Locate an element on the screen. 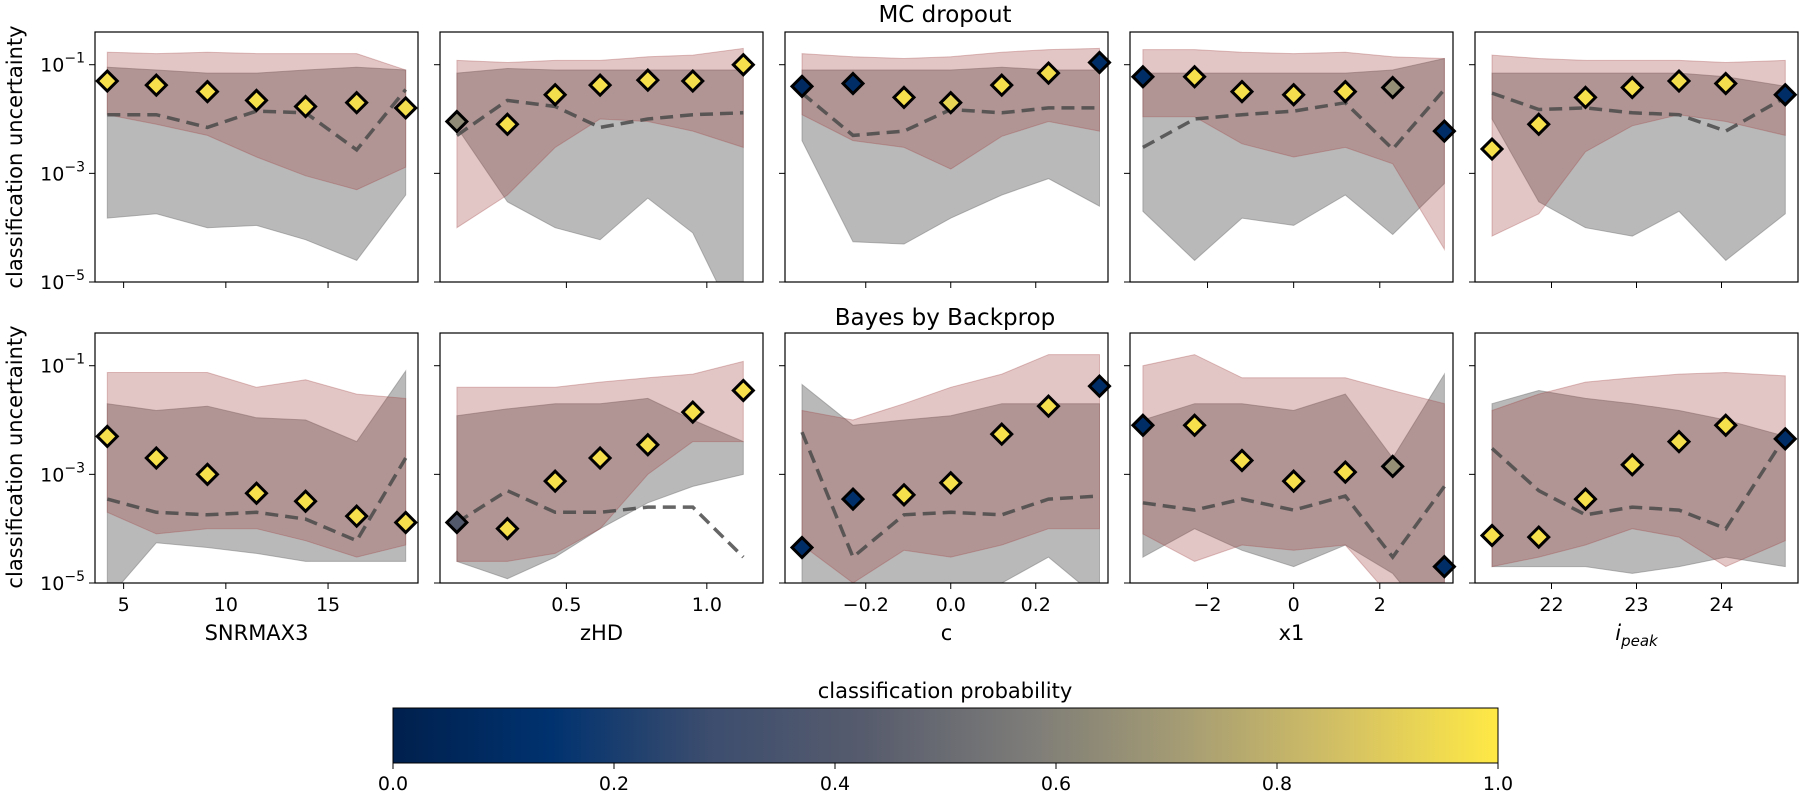 The height and width of the screenshot is (800, 1800). panel-i-peak-row0 is located at coordinates (1634, 159).